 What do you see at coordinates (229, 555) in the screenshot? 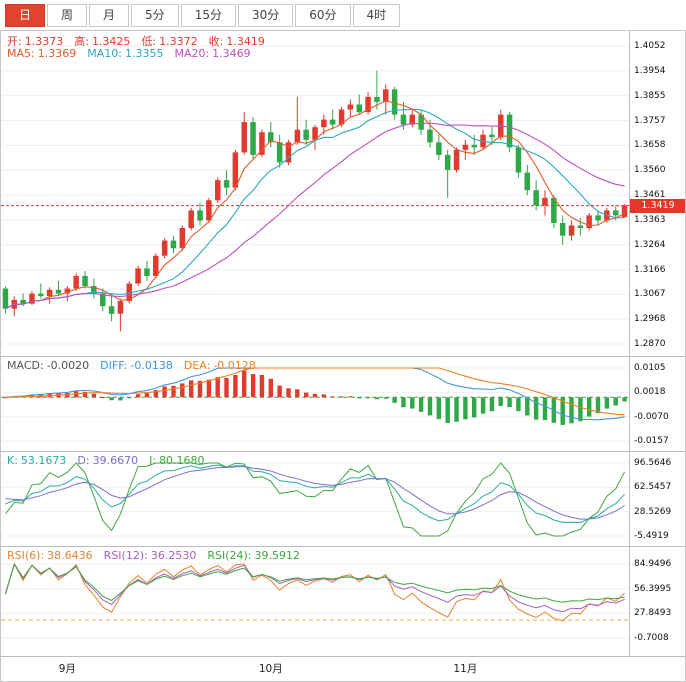
I see `rsi24-label: RSI(24):` at bounding box center [229, 555].